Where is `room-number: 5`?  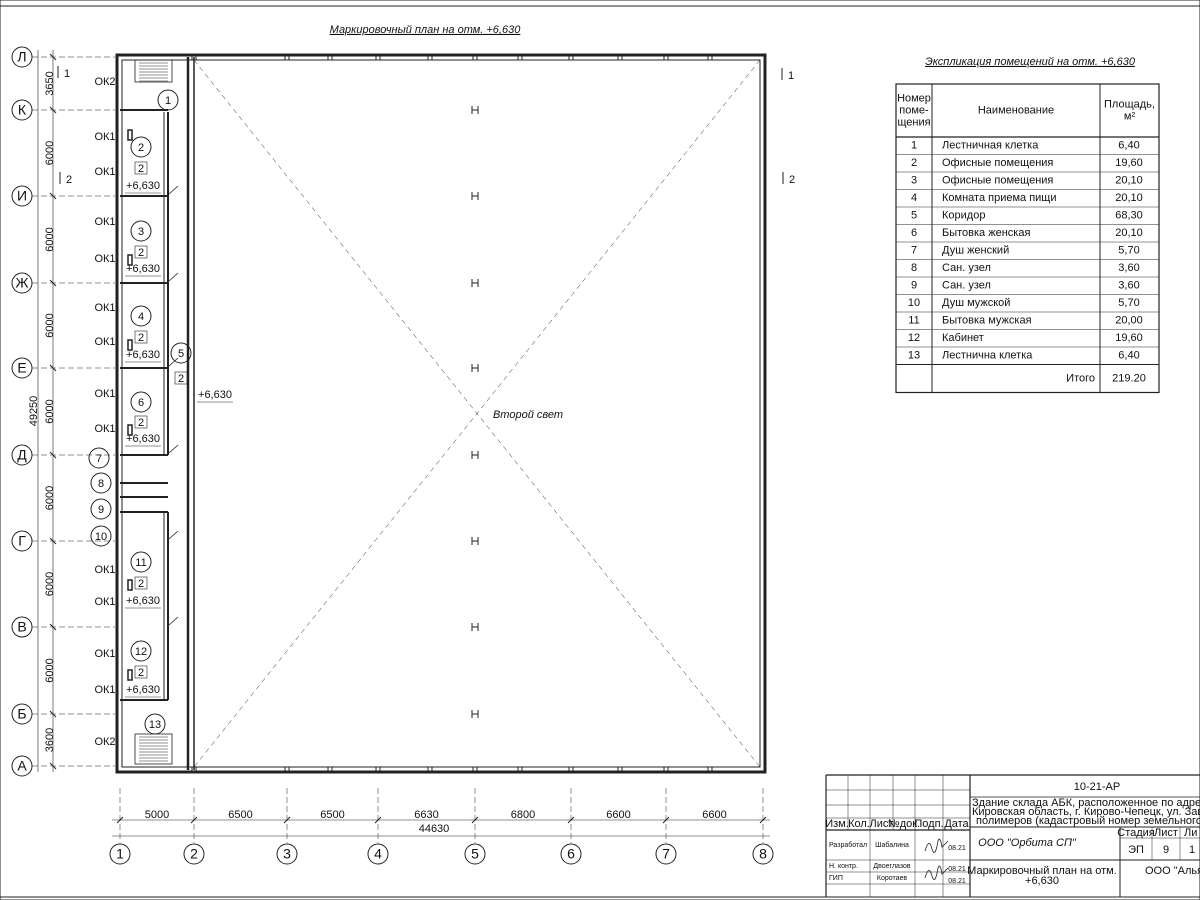
room-number: 5 is located at coordinates (181, 354).